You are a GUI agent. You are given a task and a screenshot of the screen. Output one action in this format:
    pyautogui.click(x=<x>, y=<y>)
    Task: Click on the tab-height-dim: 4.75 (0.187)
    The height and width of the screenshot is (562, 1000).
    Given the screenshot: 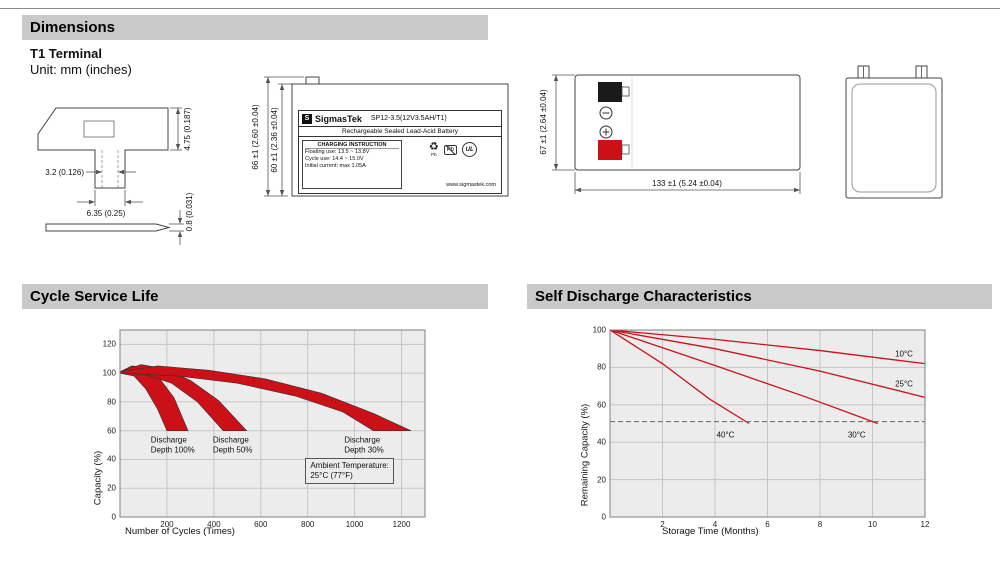 What is the action you would take?
    pyautogui.click(x=187, y=128)
    